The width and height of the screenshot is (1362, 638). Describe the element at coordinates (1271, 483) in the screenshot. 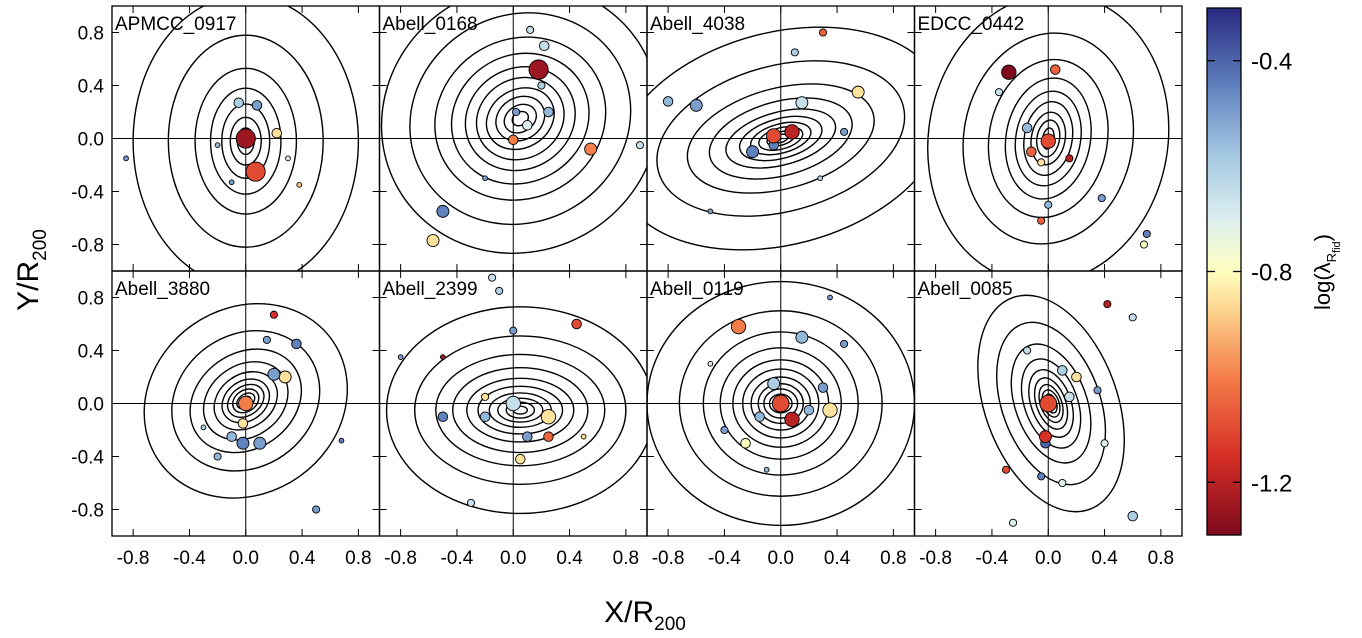

I see `colorbar-tick-label: -1.2` at that location.